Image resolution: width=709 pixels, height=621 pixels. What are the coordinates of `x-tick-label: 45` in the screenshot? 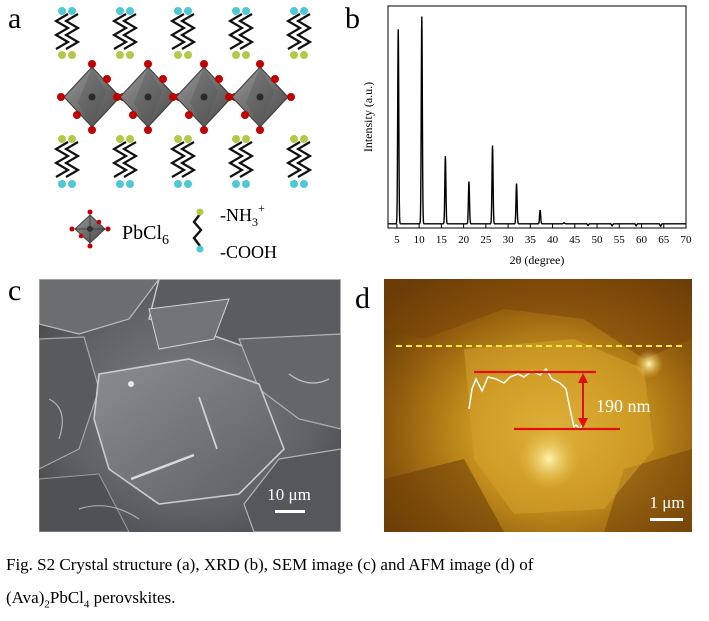 It's located at (575, 240).